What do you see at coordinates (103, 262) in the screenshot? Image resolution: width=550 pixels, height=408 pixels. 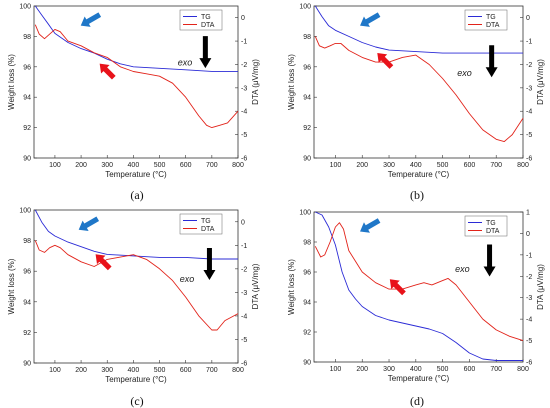 I see `red-arrow-icon` at bounding box center [103, 262].